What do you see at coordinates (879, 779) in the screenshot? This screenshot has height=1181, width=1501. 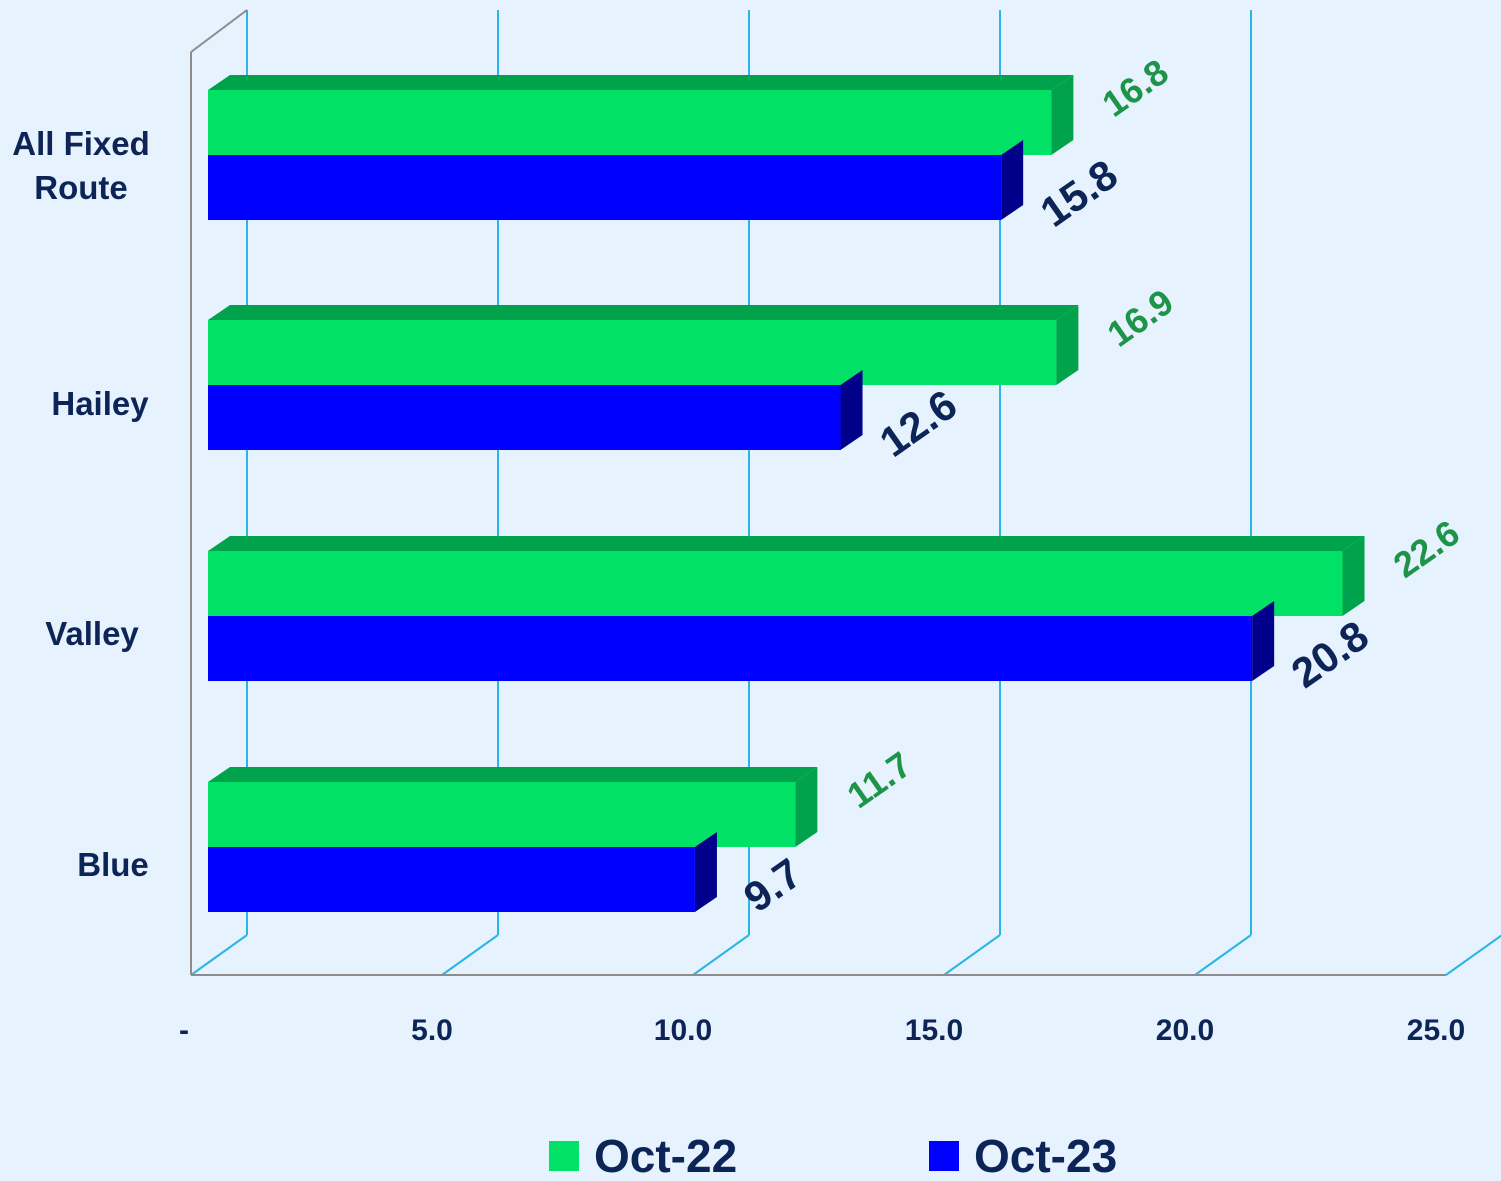 I see `value-label-oct-22-blue: 11.7` at bounding box center [879, 779].